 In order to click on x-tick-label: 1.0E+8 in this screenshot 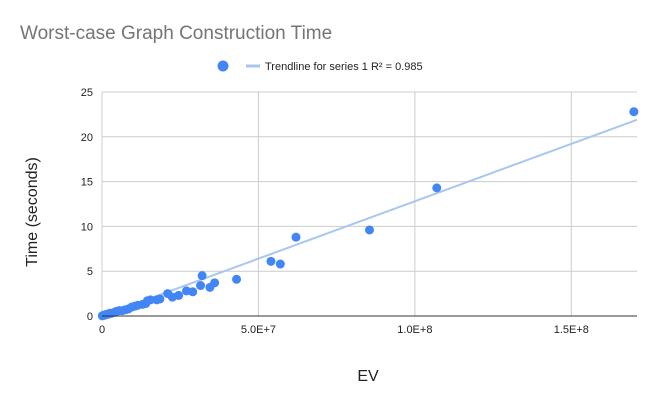, I will do `click(414, 330)`.